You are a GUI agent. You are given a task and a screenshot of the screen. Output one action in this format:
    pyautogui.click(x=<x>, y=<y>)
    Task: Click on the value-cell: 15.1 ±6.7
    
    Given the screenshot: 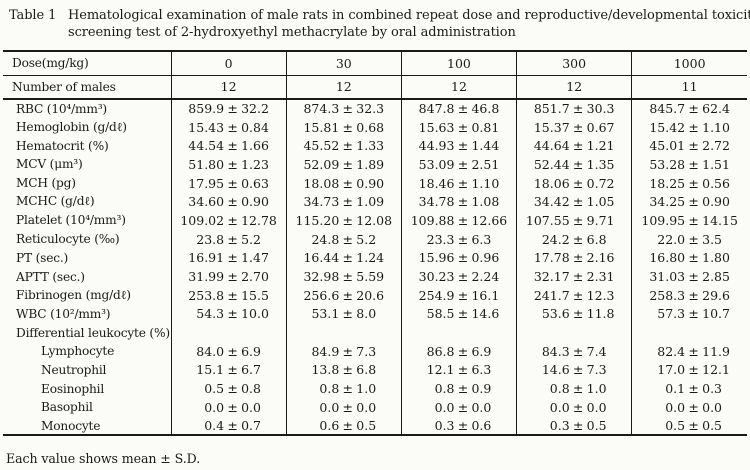 What is the action you would take?
    pyautogui.click(x=228, y=370)
    